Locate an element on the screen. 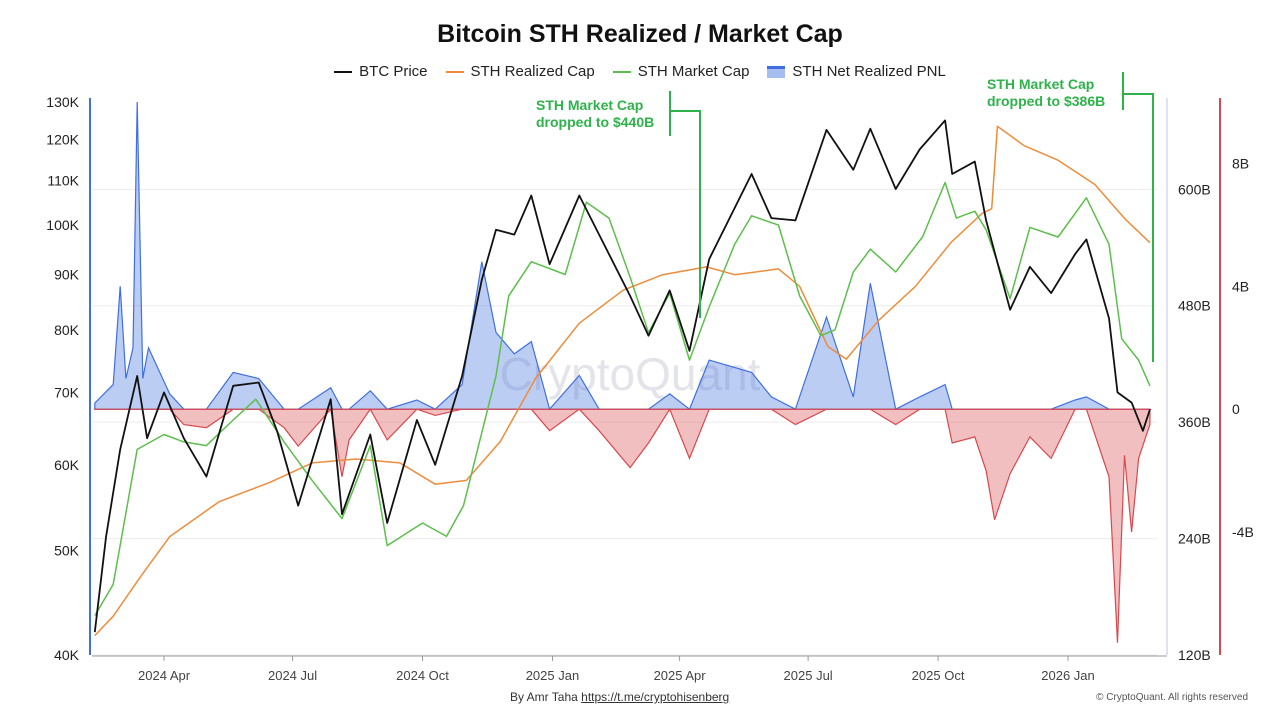  left-tick-label-6: 70K is located at coordinates (67, 392).